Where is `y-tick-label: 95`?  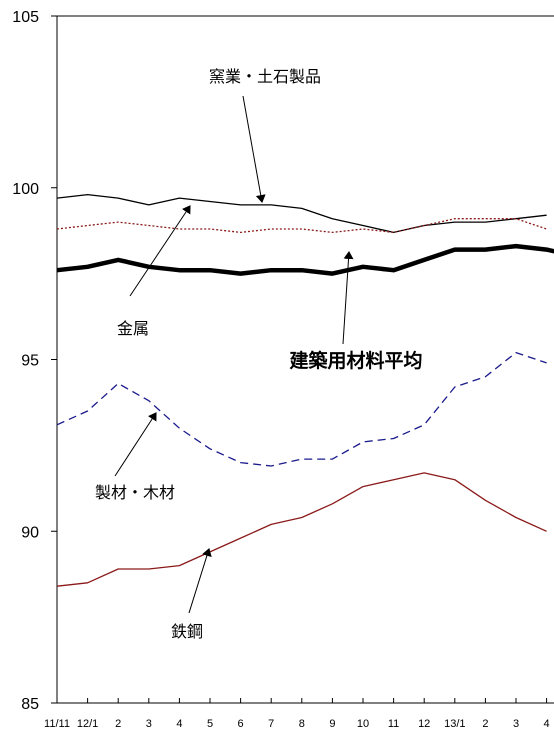 y-tick-label: 95 is located at coordinates (30, 361).